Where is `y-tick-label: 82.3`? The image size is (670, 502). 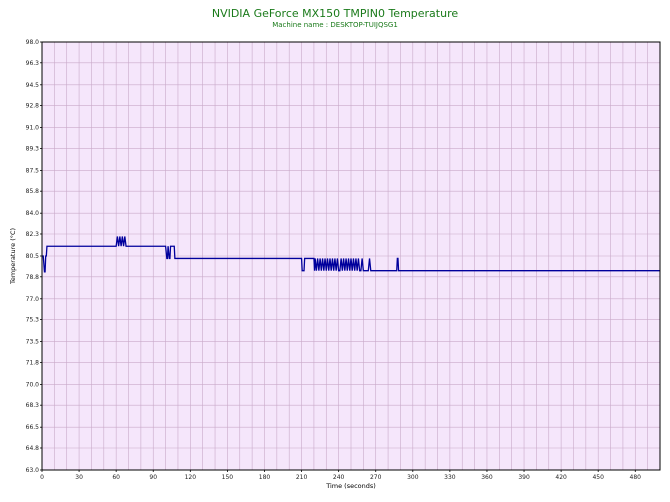 y-tick-label: 82.3 is located at coordinates (33, 234).